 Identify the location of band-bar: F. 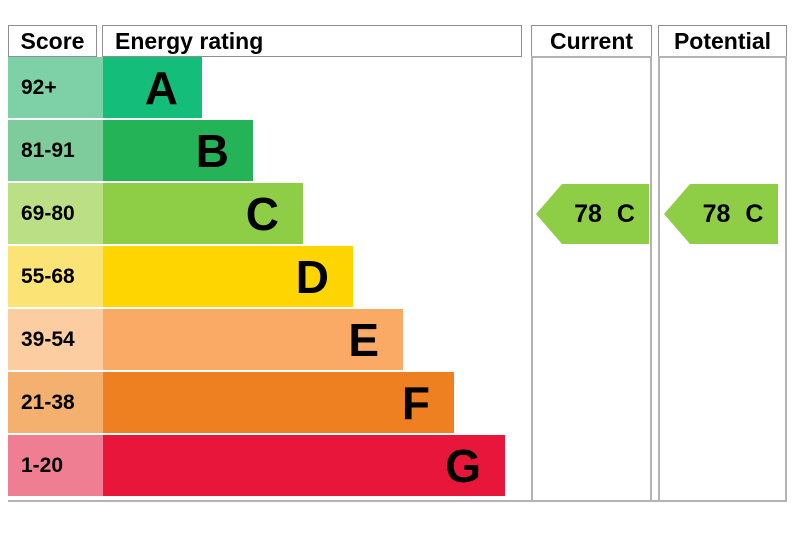
(278, 402).